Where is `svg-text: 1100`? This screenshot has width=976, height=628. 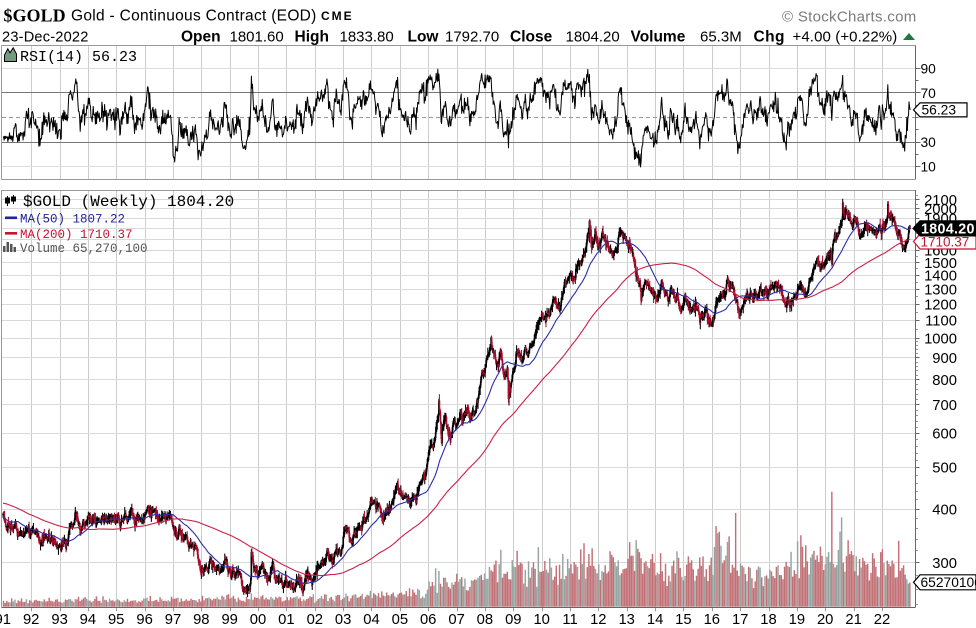
svg-text: 1100 is located at coordinates (941, 322).